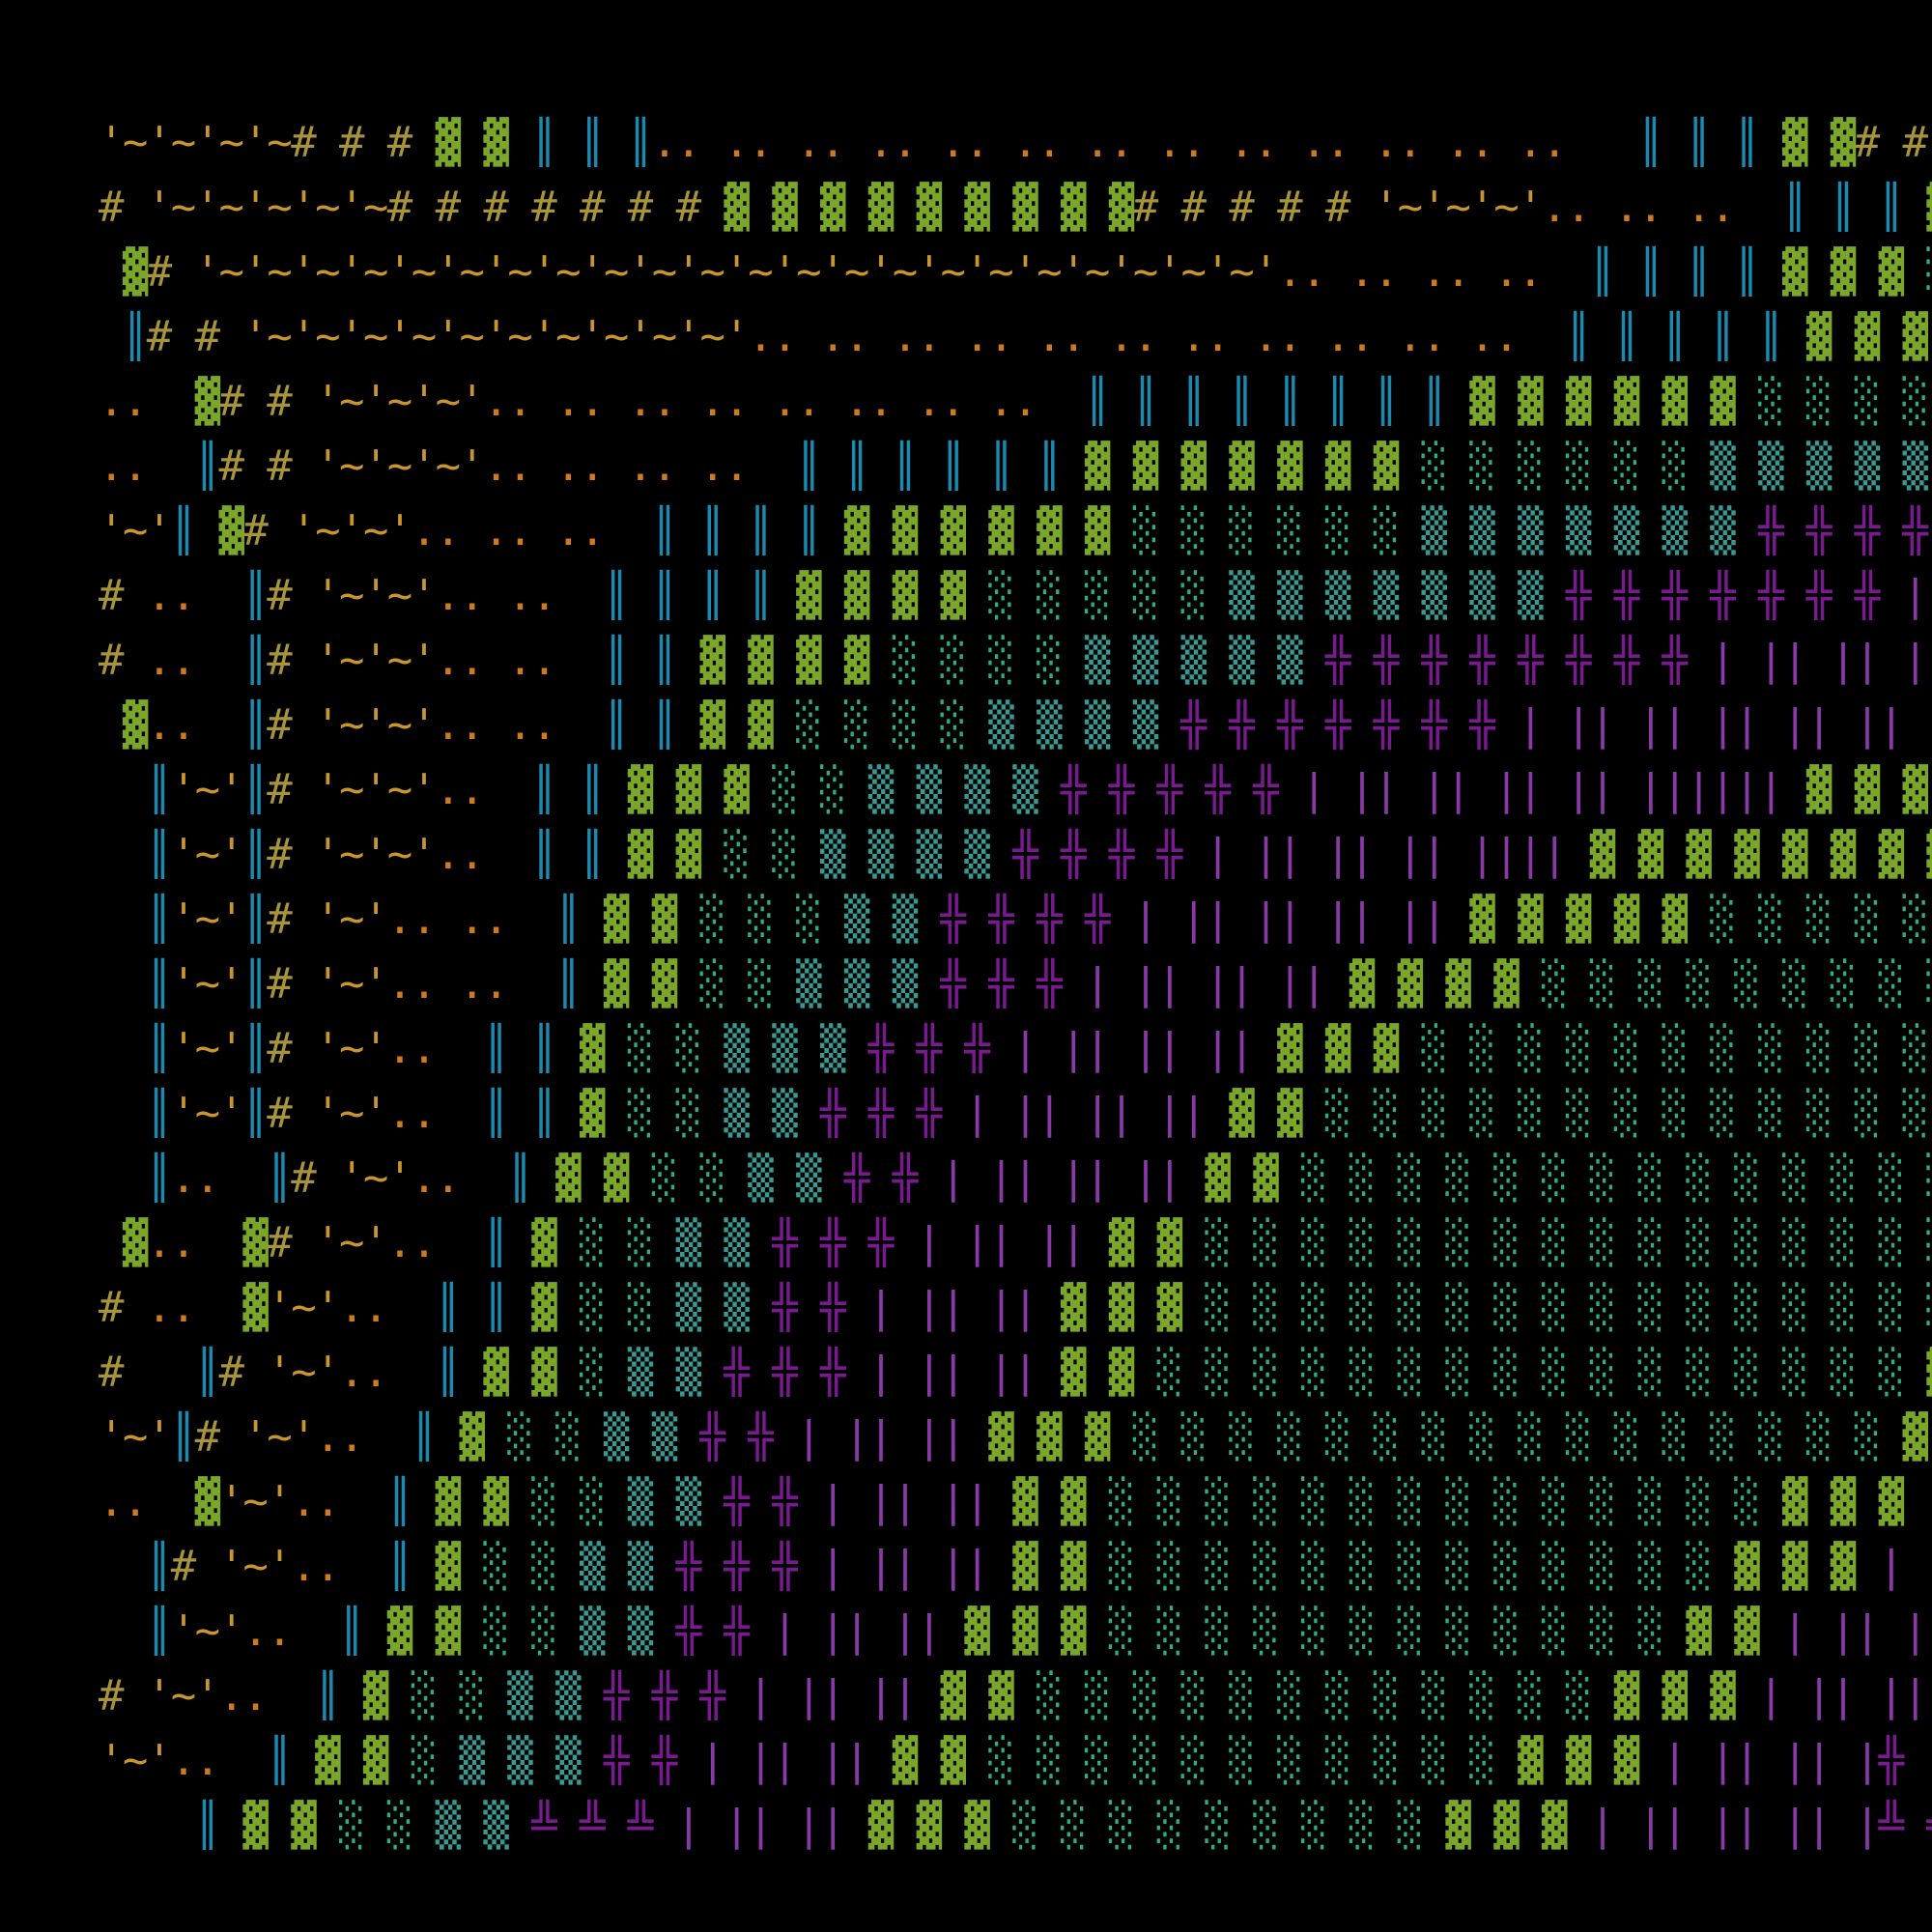  I want to click on glyph: ▒, so click(737, 1047).